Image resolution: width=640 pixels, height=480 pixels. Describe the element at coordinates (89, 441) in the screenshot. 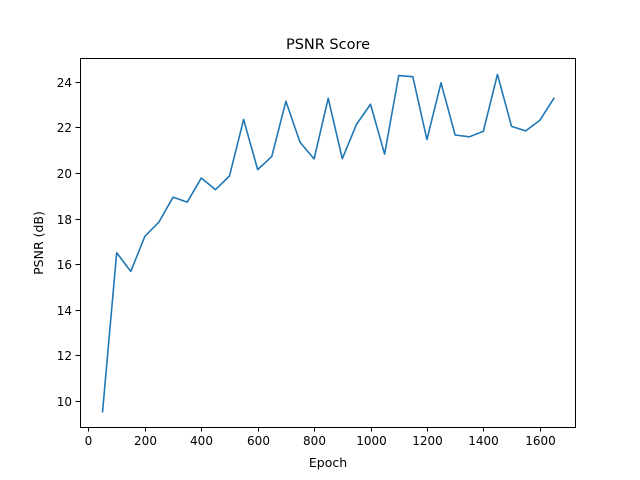

I see `x-tick-label: 0` at that location.